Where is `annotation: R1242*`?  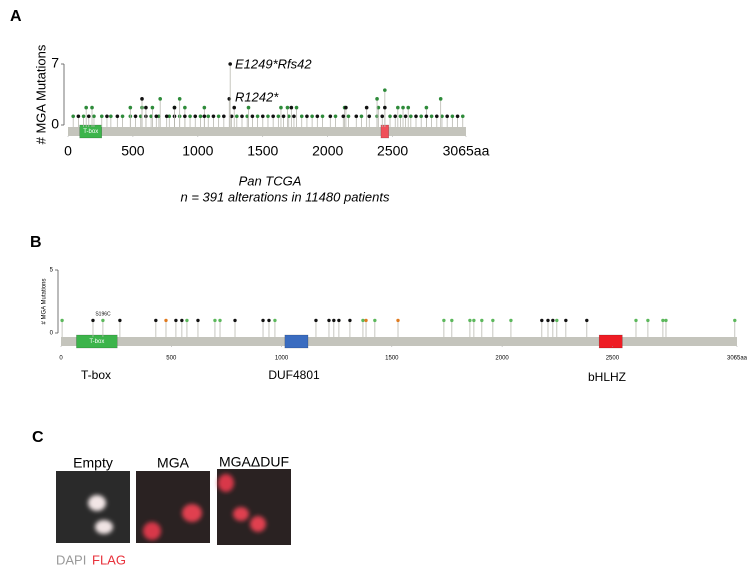
annotation: R1242* is located at coordinates (257, 96).